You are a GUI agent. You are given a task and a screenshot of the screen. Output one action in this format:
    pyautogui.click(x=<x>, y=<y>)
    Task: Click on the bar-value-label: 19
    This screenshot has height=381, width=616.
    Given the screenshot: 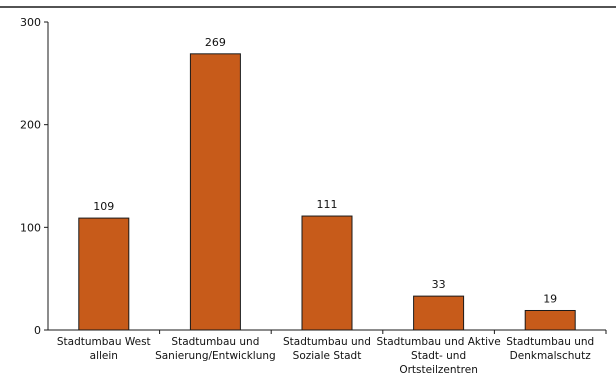 What is the action you would take?
    pyautogui.click(x=550, y=298)
    